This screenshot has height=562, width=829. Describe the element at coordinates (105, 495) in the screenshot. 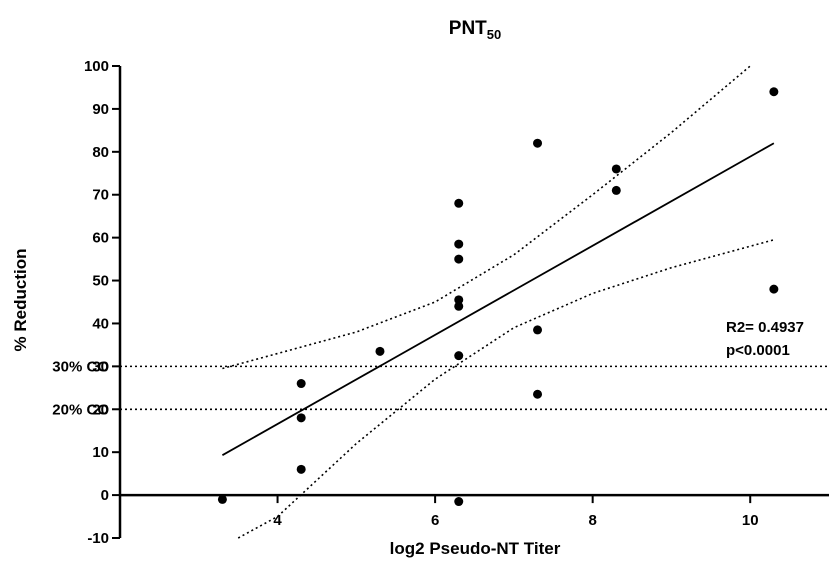

I see `y-tick-label: 0` at that location.